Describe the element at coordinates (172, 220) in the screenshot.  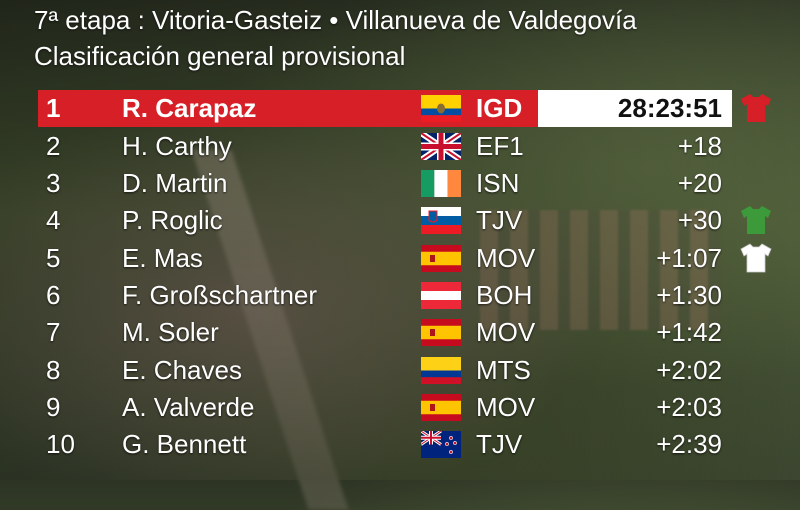
I see `rider-name: P. Roglic` at that location.